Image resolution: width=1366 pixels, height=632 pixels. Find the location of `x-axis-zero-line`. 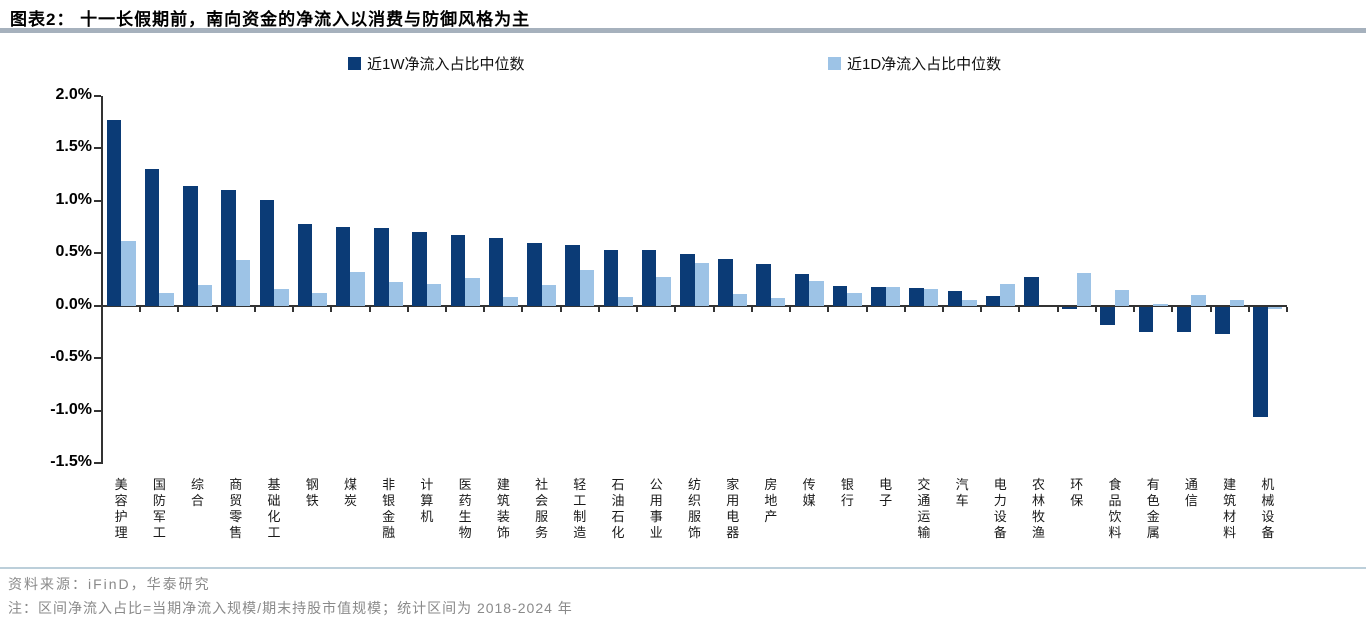

x-axis-zero-line is located at coordinates (694, 305).